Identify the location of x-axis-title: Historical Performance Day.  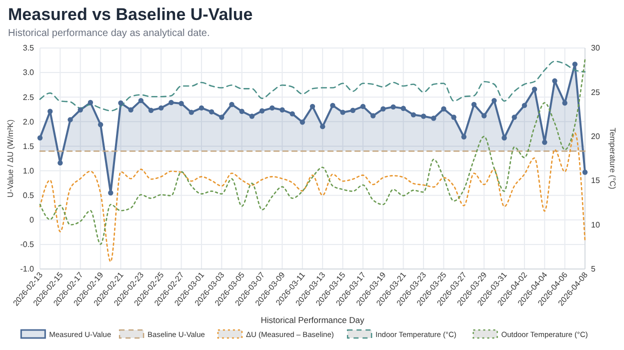
(312, 320).